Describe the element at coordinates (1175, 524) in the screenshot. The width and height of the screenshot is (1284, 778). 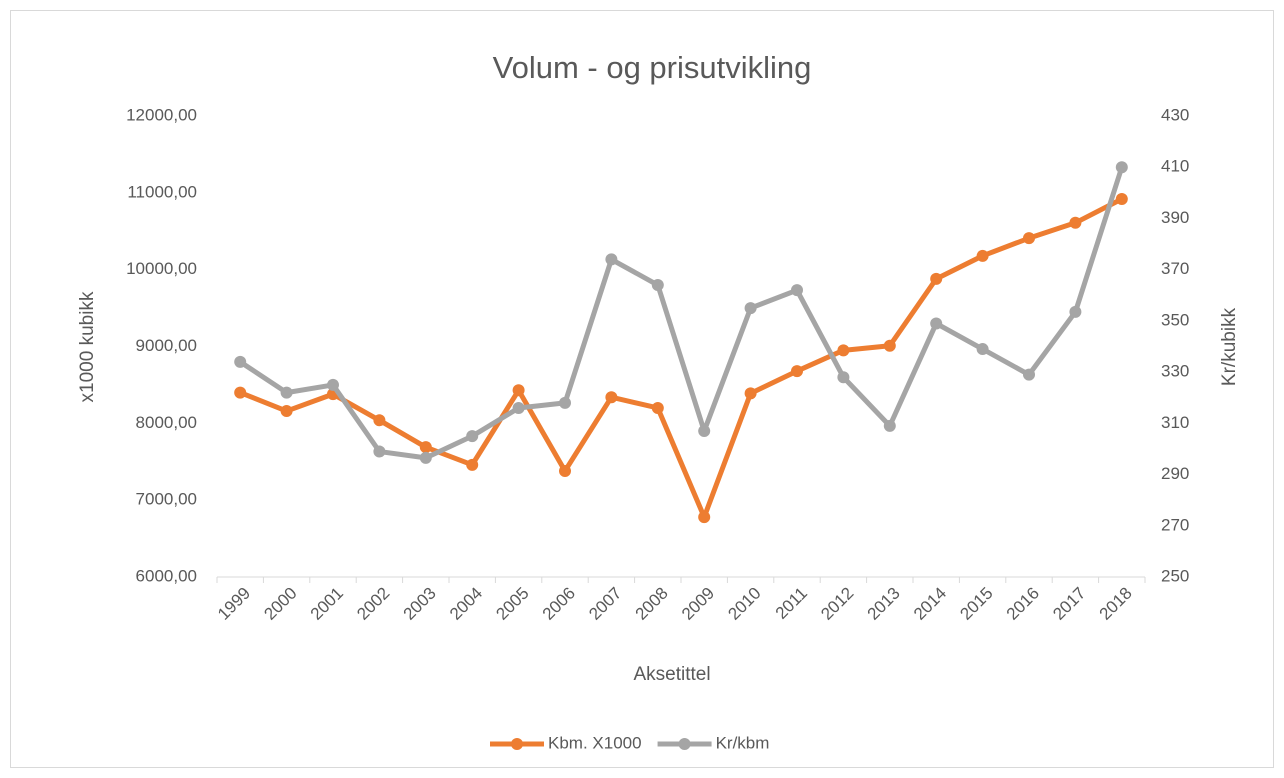
I see `y2-tick-label: 270` at that location.